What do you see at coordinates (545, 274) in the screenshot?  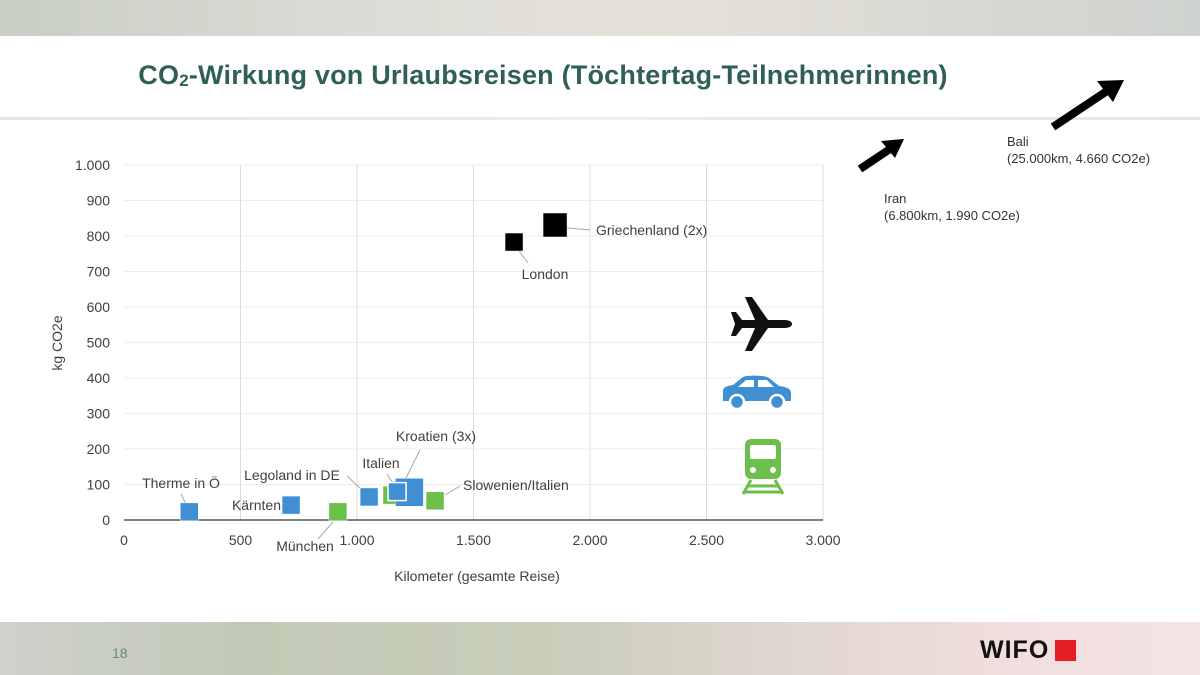 I see `data-label: London` at bounding box center [545, 274].